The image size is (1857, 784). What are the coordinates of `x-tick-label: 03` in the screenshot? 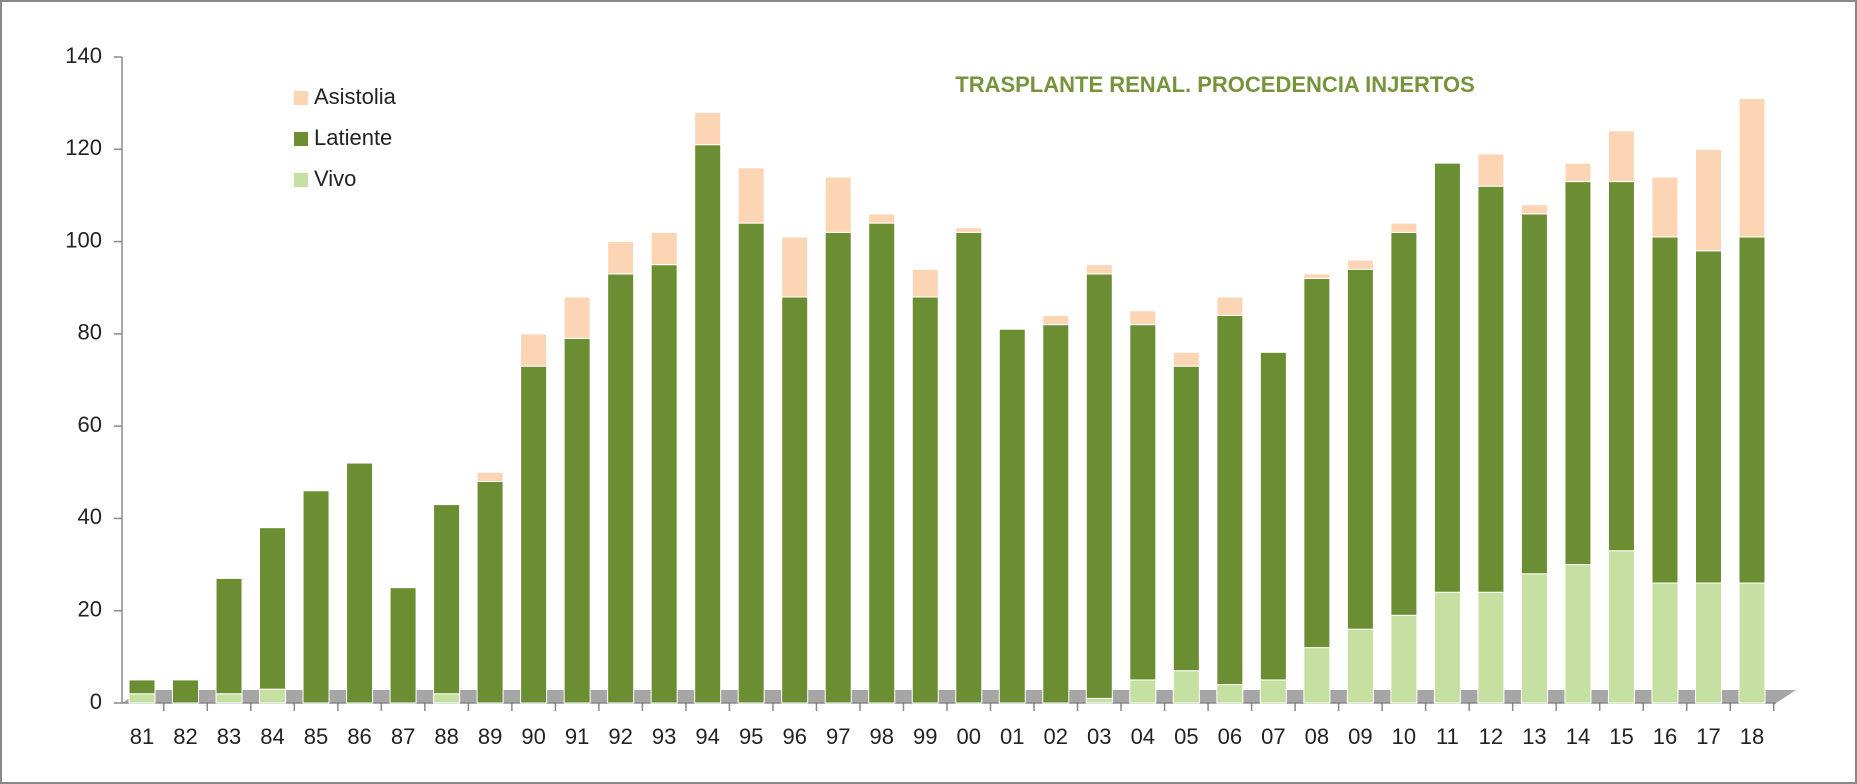 It's located at (1099, 736).